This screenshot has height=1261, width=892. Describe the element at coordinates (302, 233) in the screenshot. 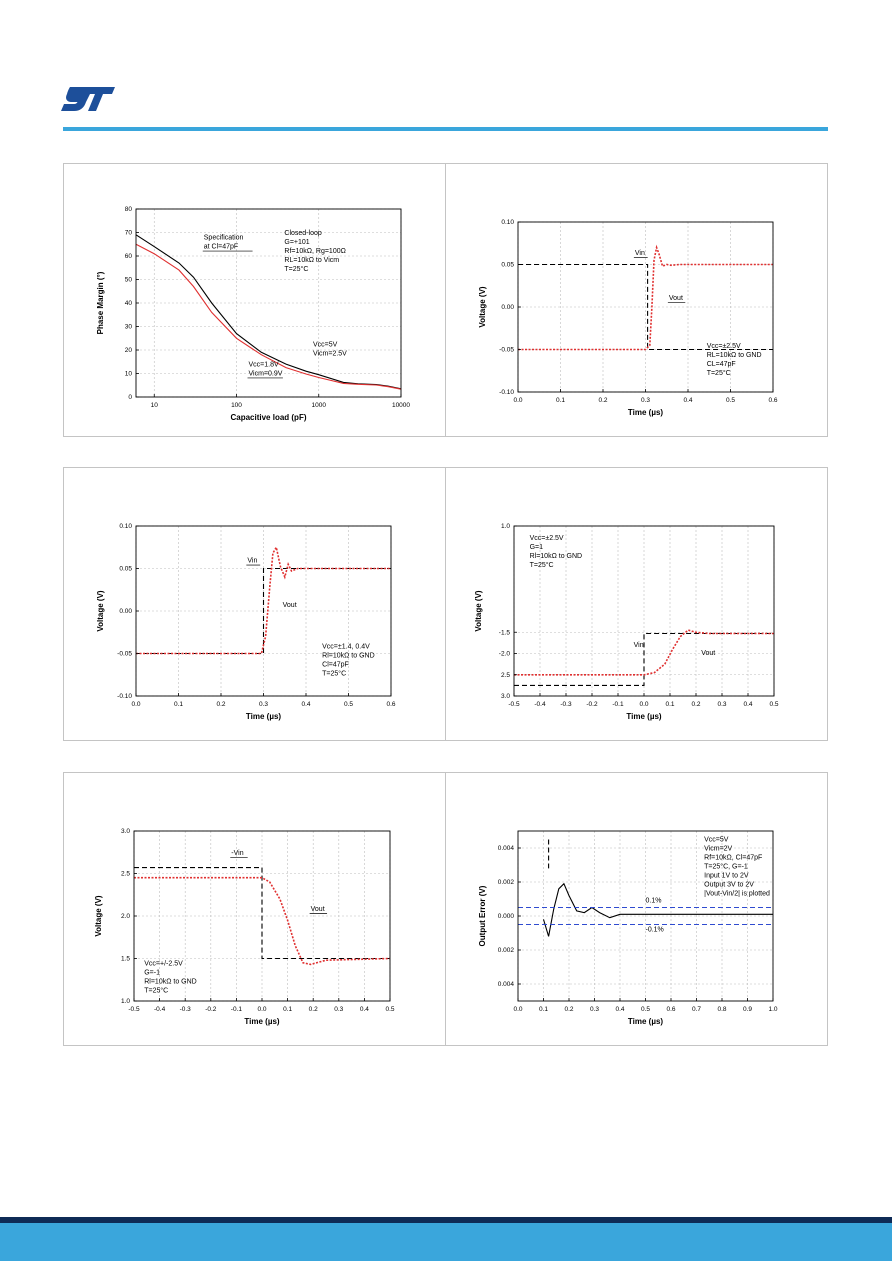

I see `chart-text-line: Closed-loop` at that location.